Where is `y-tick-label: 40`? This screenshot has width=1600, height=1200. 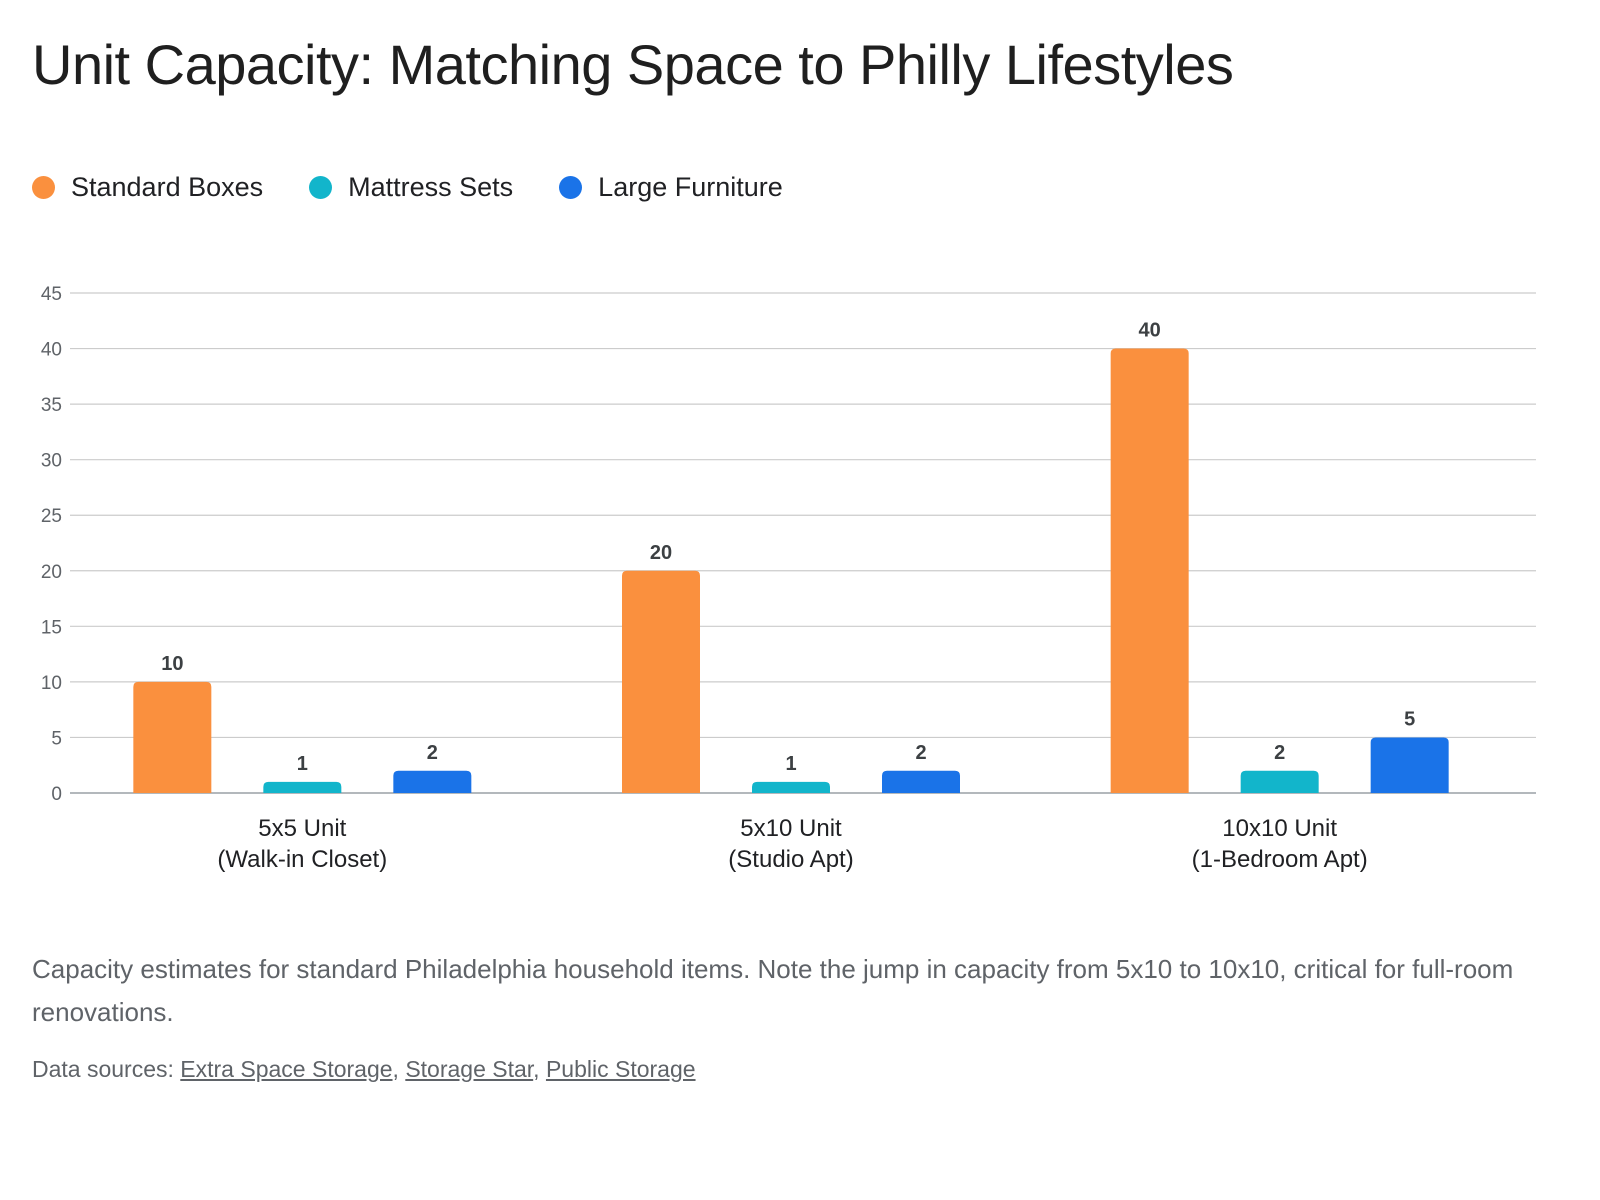
y-tick-label: 40 is located at coordinates (51, 350).